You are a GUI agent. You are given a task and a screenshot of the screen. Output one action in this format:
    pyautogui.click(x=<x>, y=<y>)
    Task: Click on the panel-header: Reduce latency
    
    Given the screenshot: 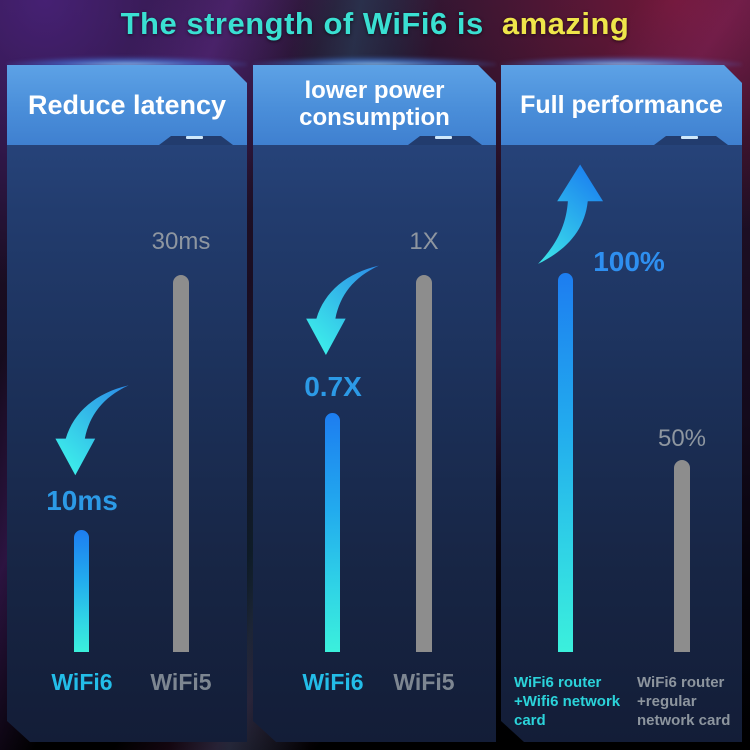 What is the action you would take?
    pyautogui.click(x=127, y=105)
    